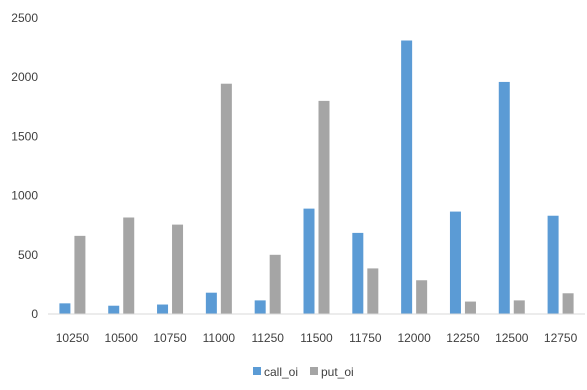  What do you see at coordinates (281, 372) in the screenshot?
I see `legend-label-call_oi: call_oi` at bounding box center [281, 372].